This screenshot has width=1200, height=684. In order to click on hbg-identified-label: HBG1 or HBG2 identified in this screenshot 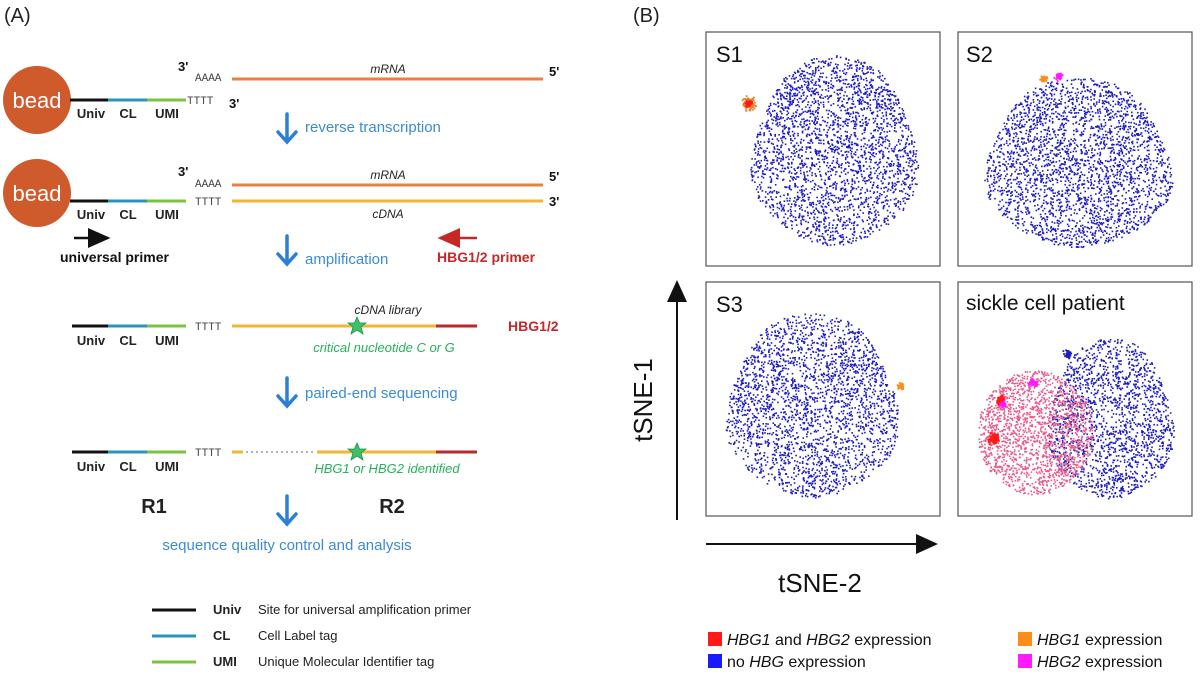, I will do `click(387, 468)`.